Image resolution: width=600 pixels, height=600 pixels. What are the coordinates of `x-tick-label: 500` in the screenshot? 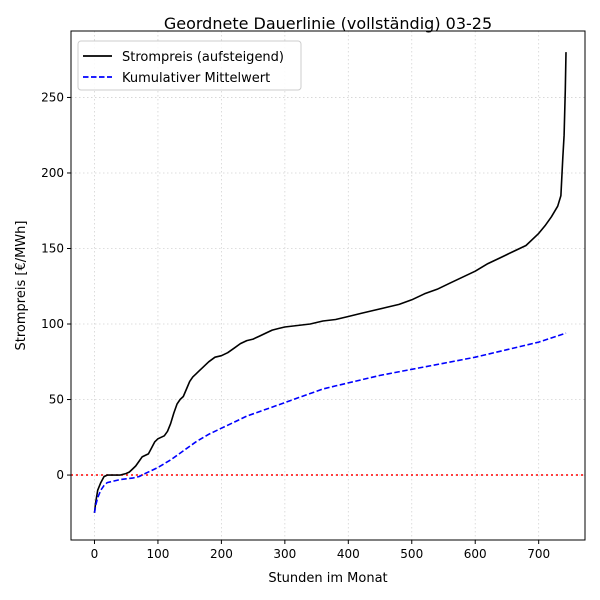 It's located at (411, 554).